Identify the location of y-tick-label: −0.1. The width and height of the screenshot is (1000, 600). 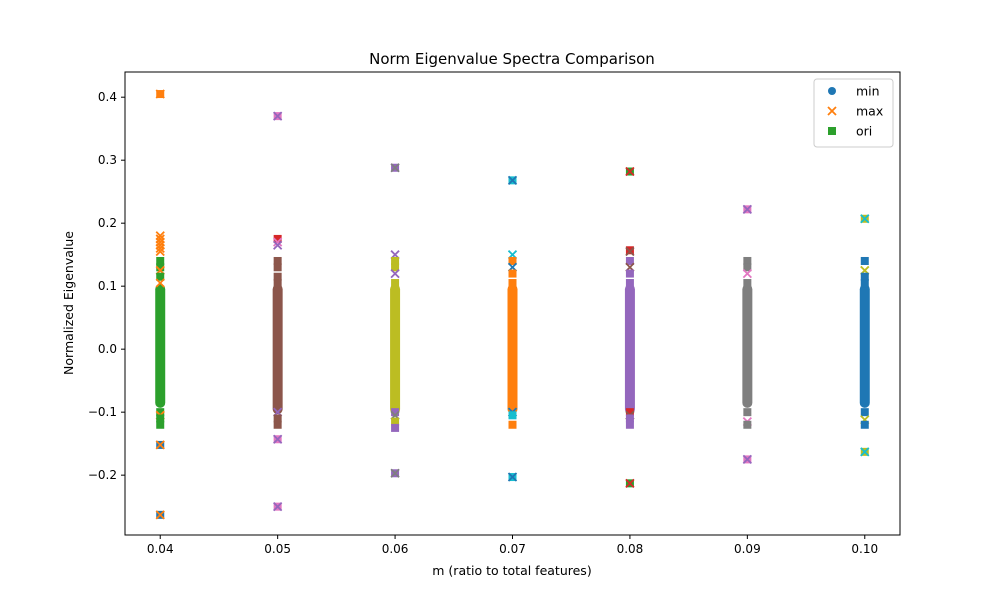
(102, 412).